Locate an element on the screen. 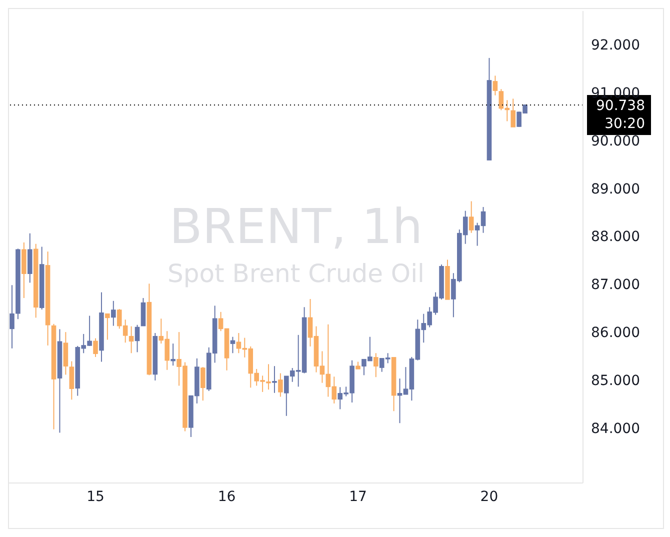 The width and height of the screenshot is (670, 537). y-tick-label: 84.000 is located at coordinates (615, 428).